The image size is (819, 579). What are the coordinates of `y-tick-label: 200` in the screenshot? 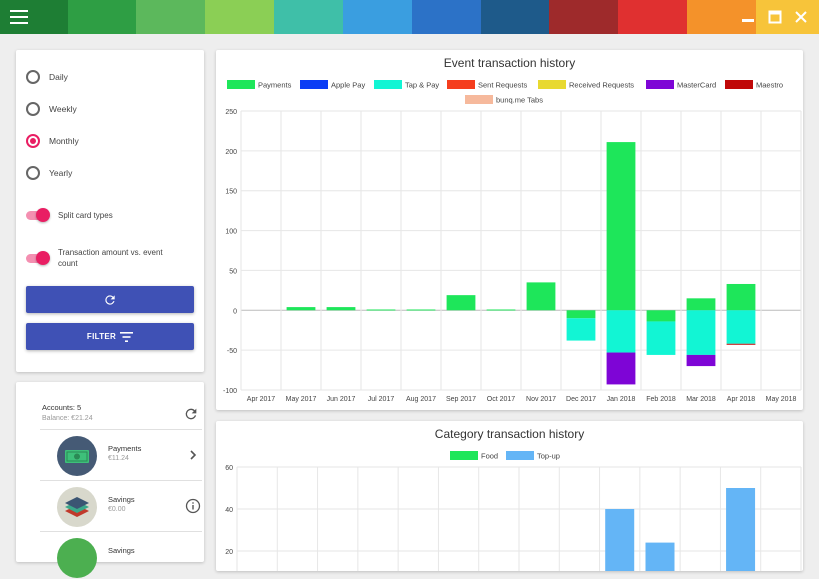 It's located at (231, 152).